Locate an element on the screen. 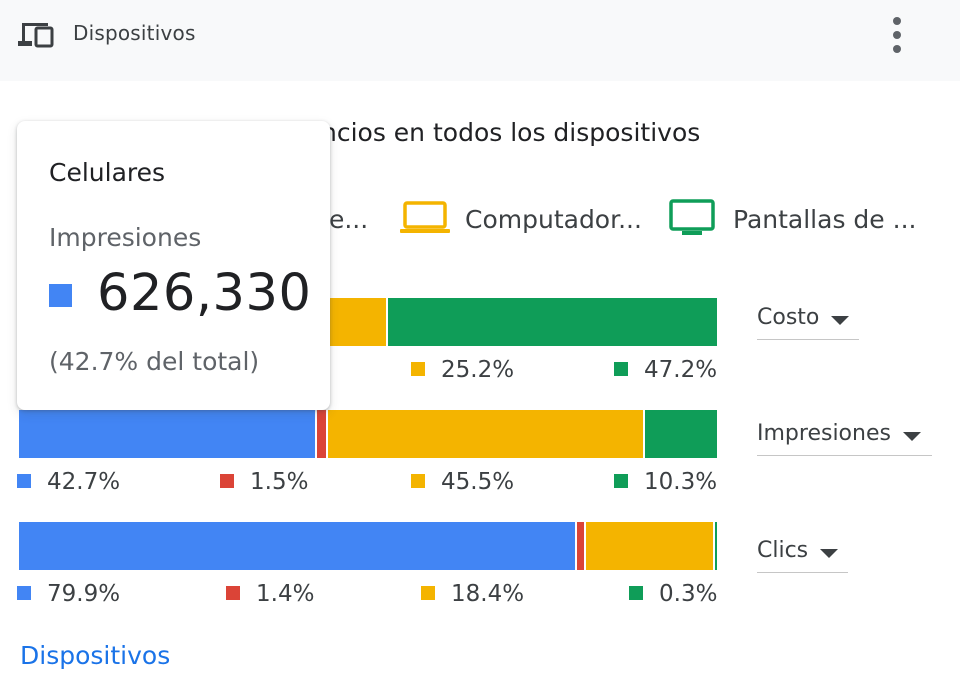  dispositivos-link: Dispositivos is located at coordinates (95, 655).